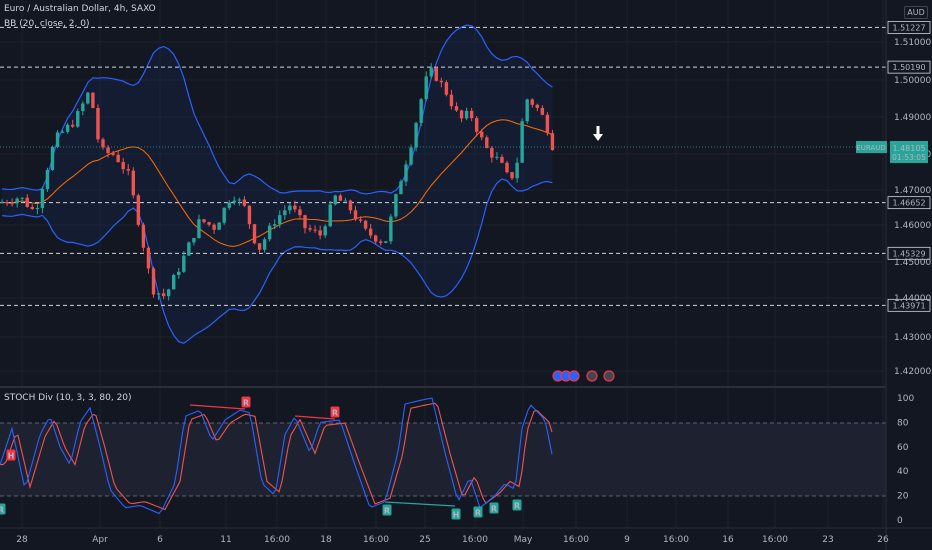 This screenshot has width=932, height=550. I want to click on bullish-divergence-line, so click(420, 504).